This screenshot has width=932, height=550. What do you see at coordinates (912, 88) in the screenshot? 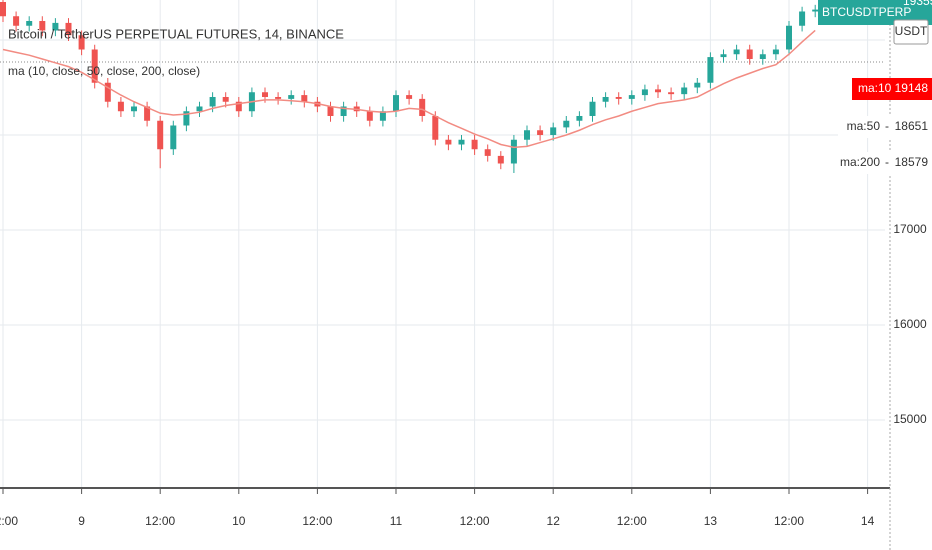
I see `ma-tag-value: 19148` at bounding box center [912, 88].